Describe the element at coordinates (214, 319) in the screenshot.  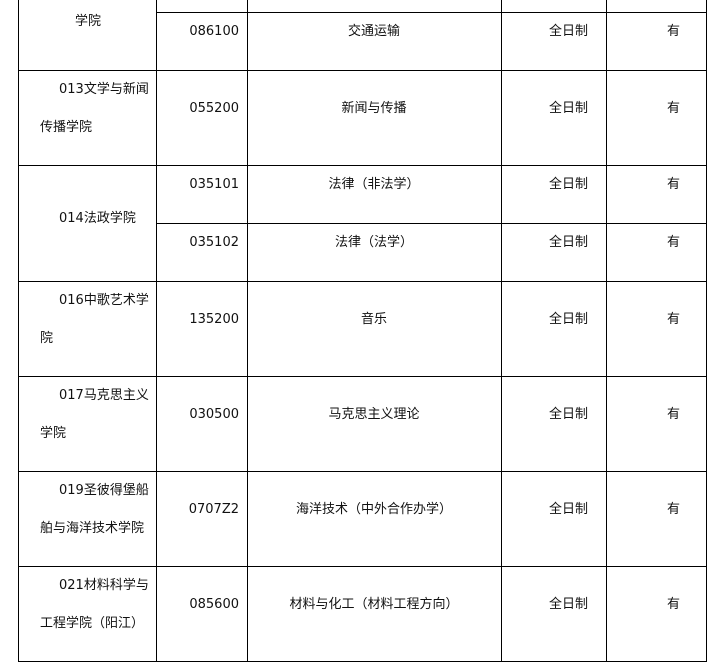
I see `program-code: 135200` at that location.